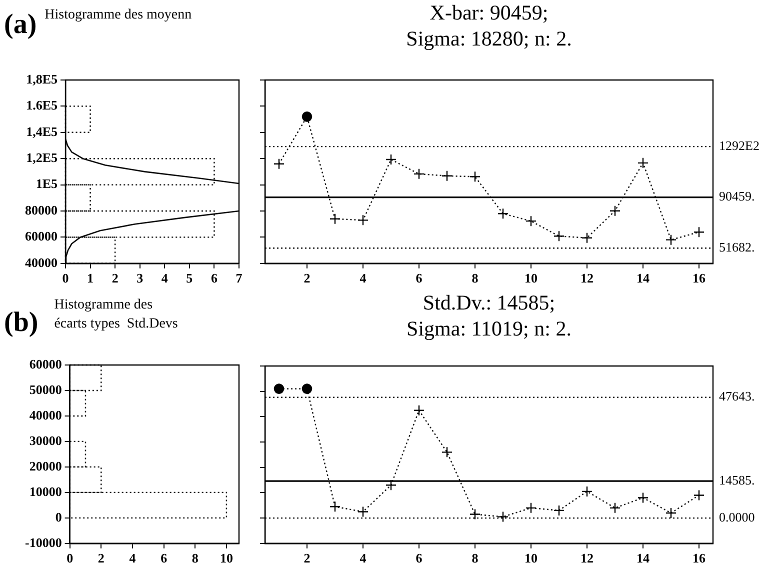 The width and height of the screenshot is (766, 570). I want to click on x-tick-label: 0, so click(70, 558).